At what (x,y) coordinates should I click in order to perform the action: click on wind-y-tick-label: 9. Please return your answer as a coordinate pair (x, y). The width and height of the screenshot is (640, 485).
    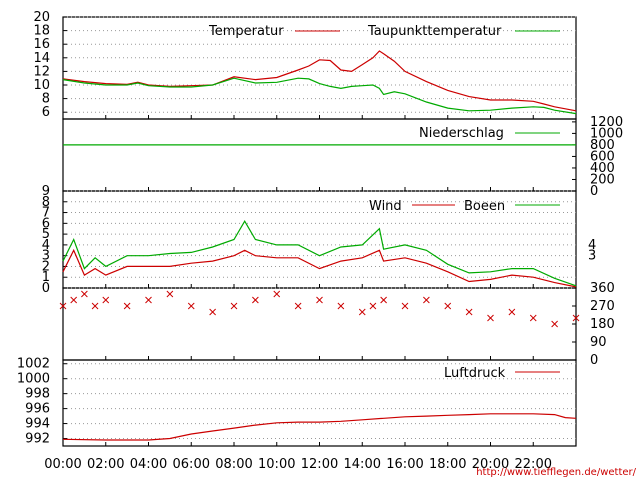
    Looking at the image, I should click on (46, 191).